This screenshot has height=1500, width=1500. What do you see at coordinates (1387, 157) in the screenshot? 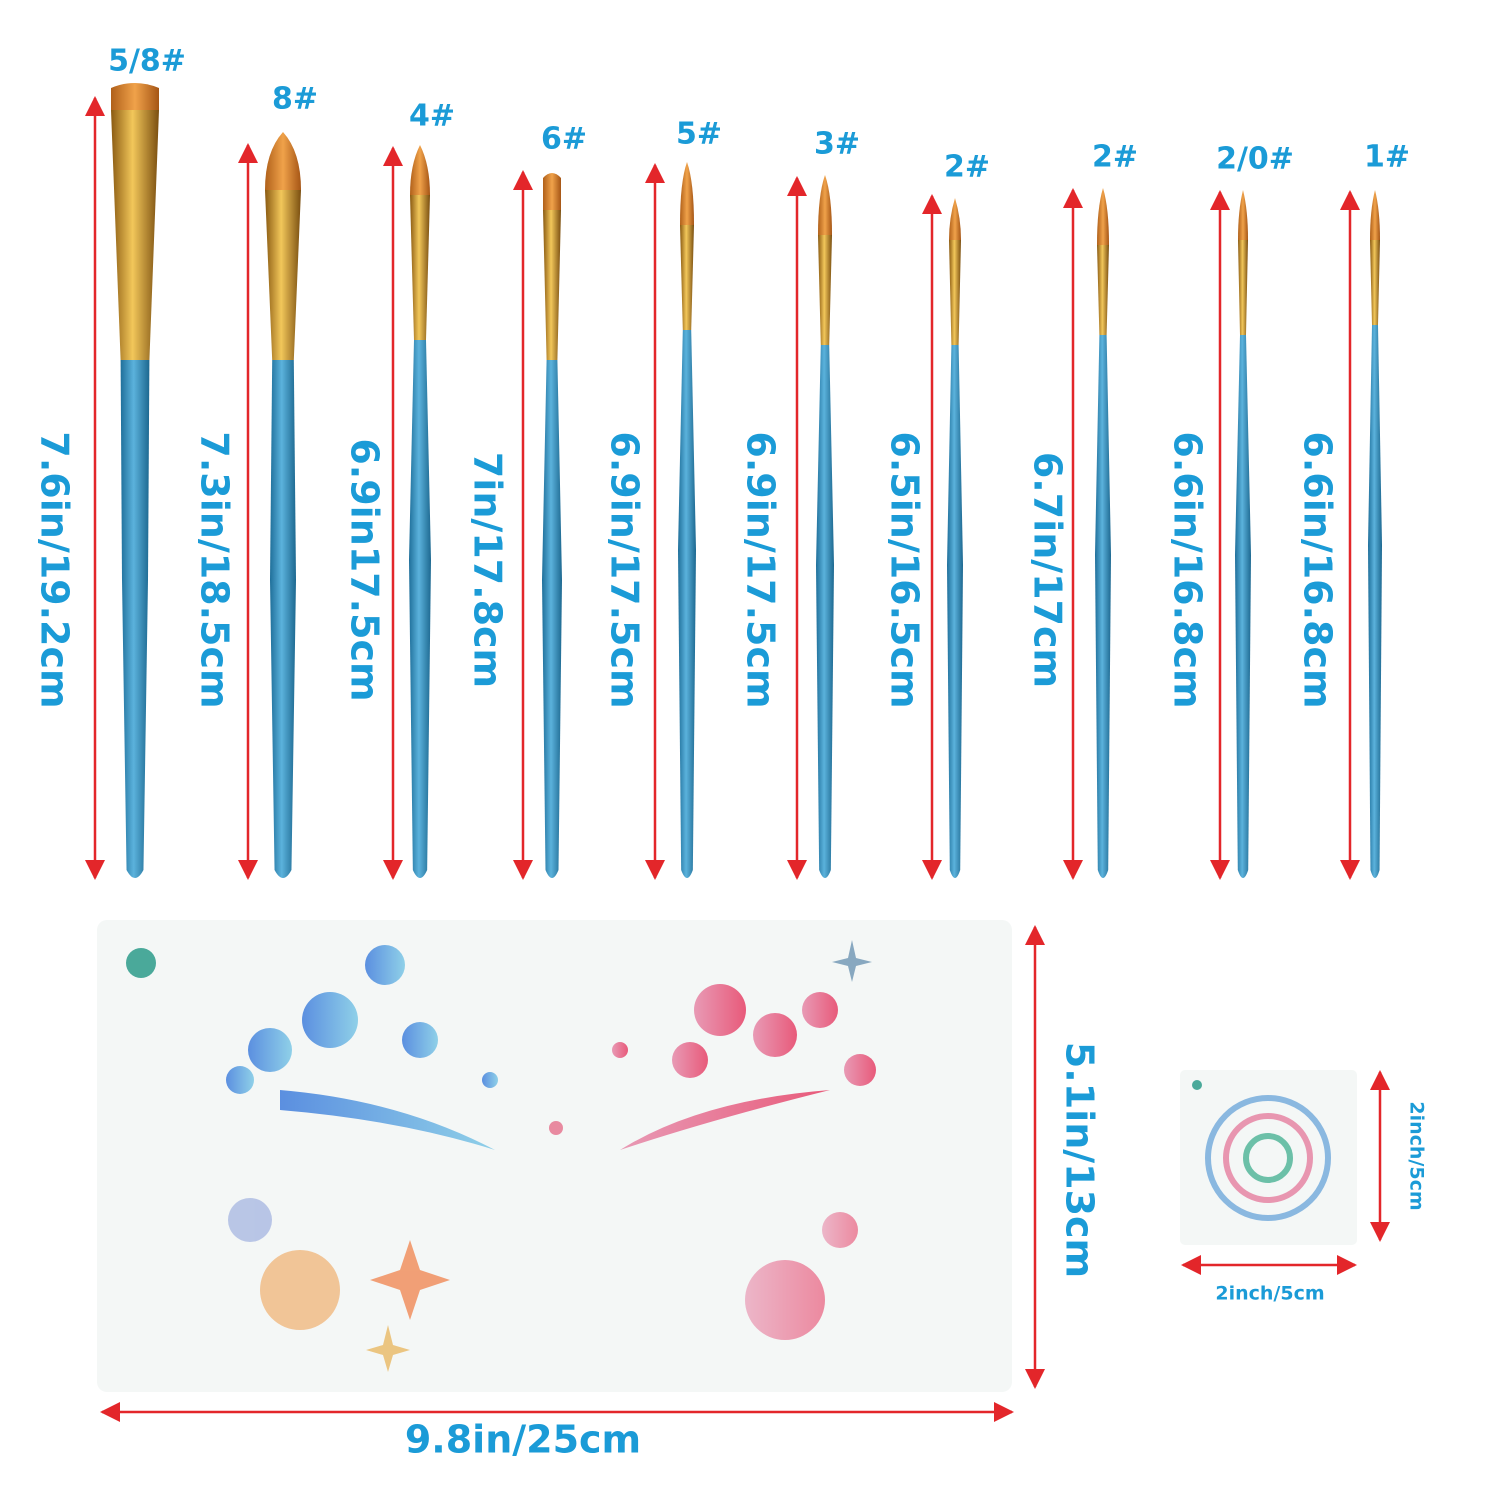
I see `brush-size: 1#` at bounding box center [1387, 157].